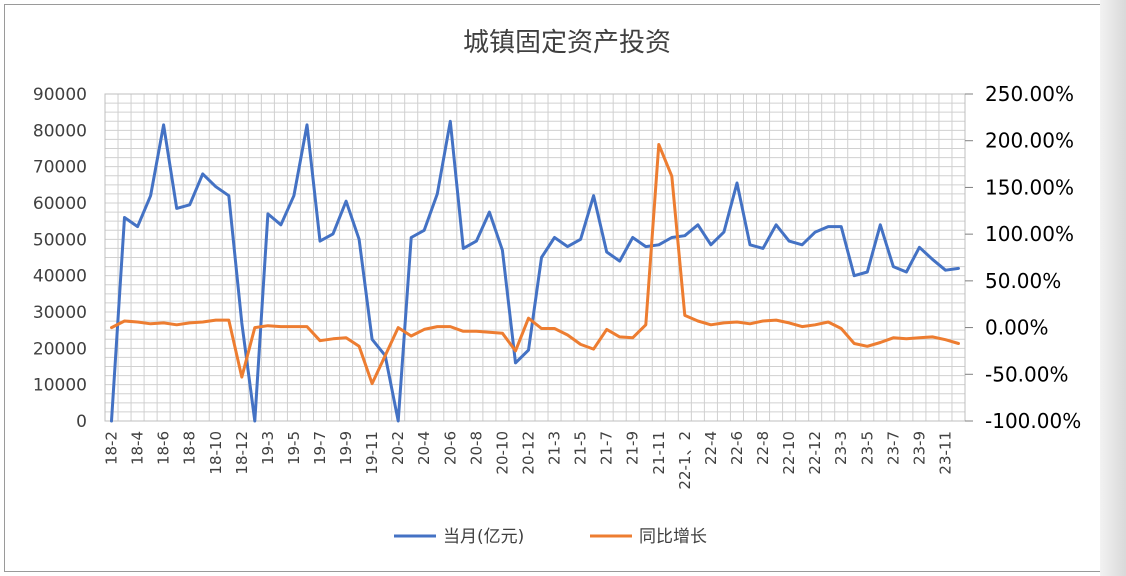 This screenshot has height=576, width=1126. I want to click on x-tick-label: 22-6, so click(737, 448).